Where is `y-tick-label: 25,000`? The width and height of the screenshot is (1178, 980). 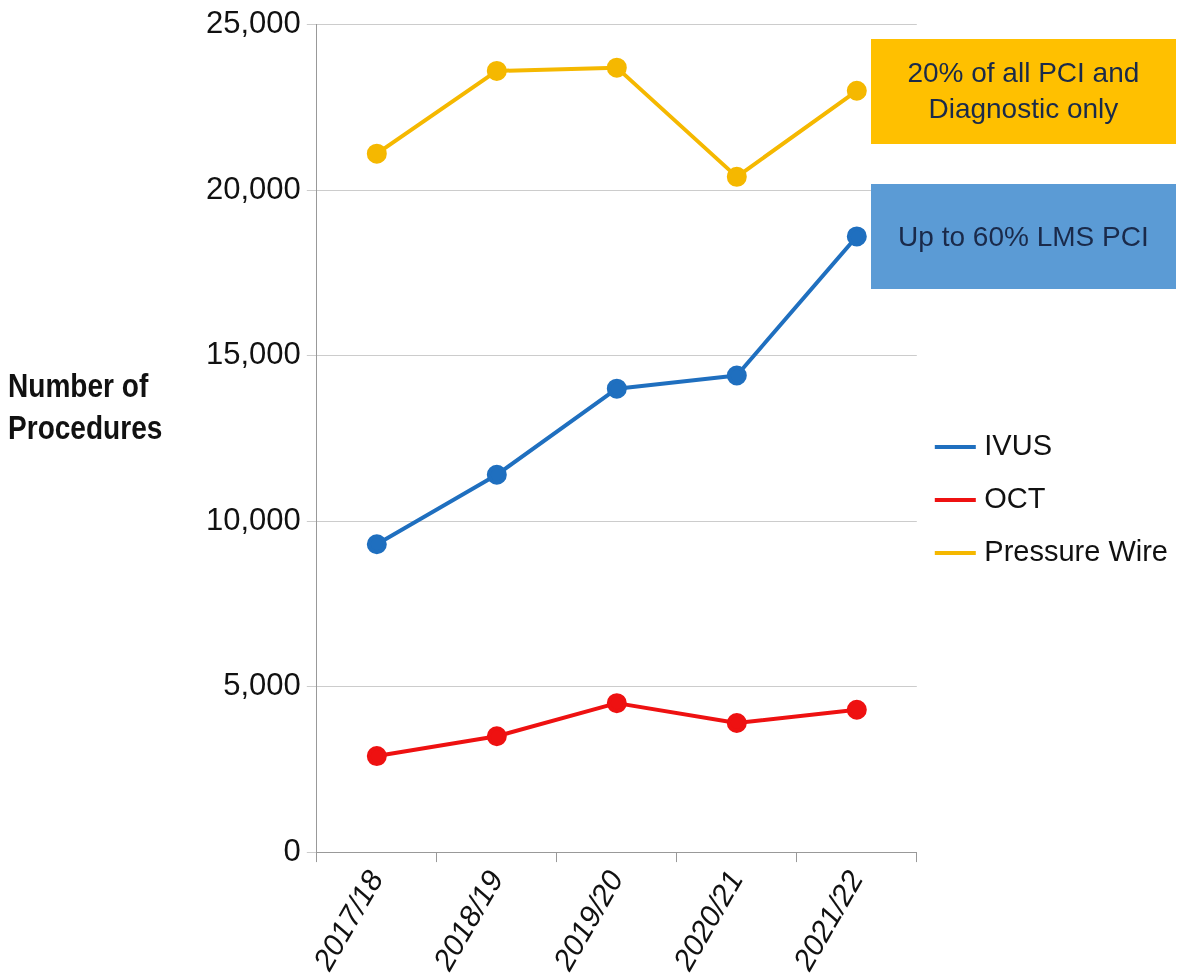
y-tick-label: 25,000 is located at coordinates (253, 23).